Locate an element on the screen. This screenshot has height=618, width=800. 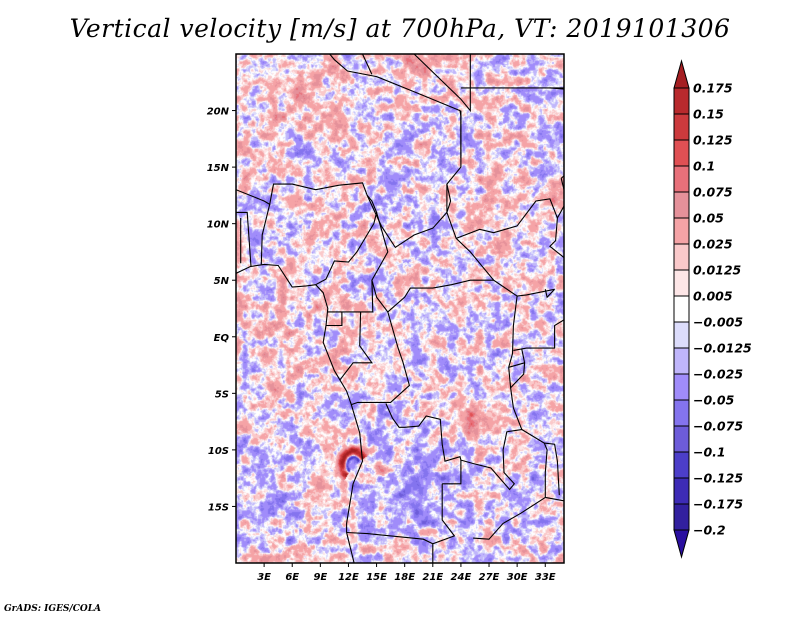
colorbar-label: 0.1 is located at coordinates (704, 166).